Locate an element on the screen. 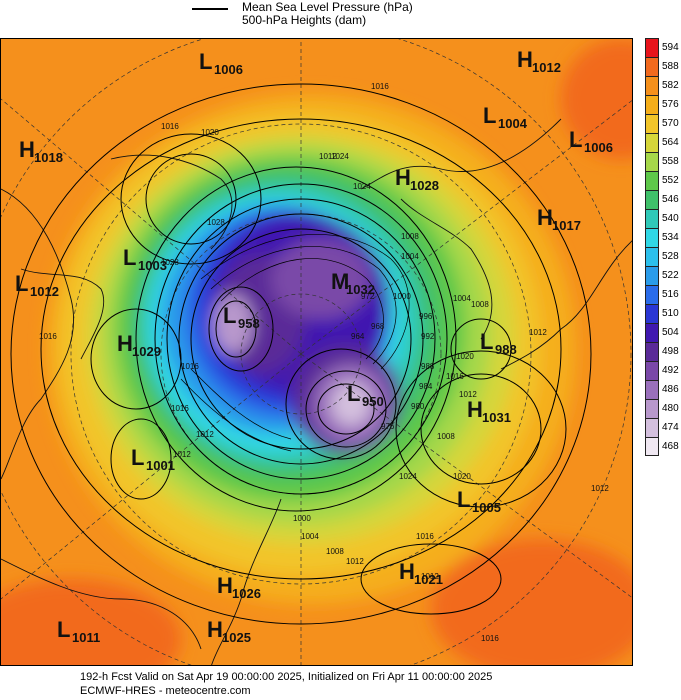 Image resolution: width=681 pixels, height=700 pixels. pressure-value: 1029 is located at coordinates (146, 351).